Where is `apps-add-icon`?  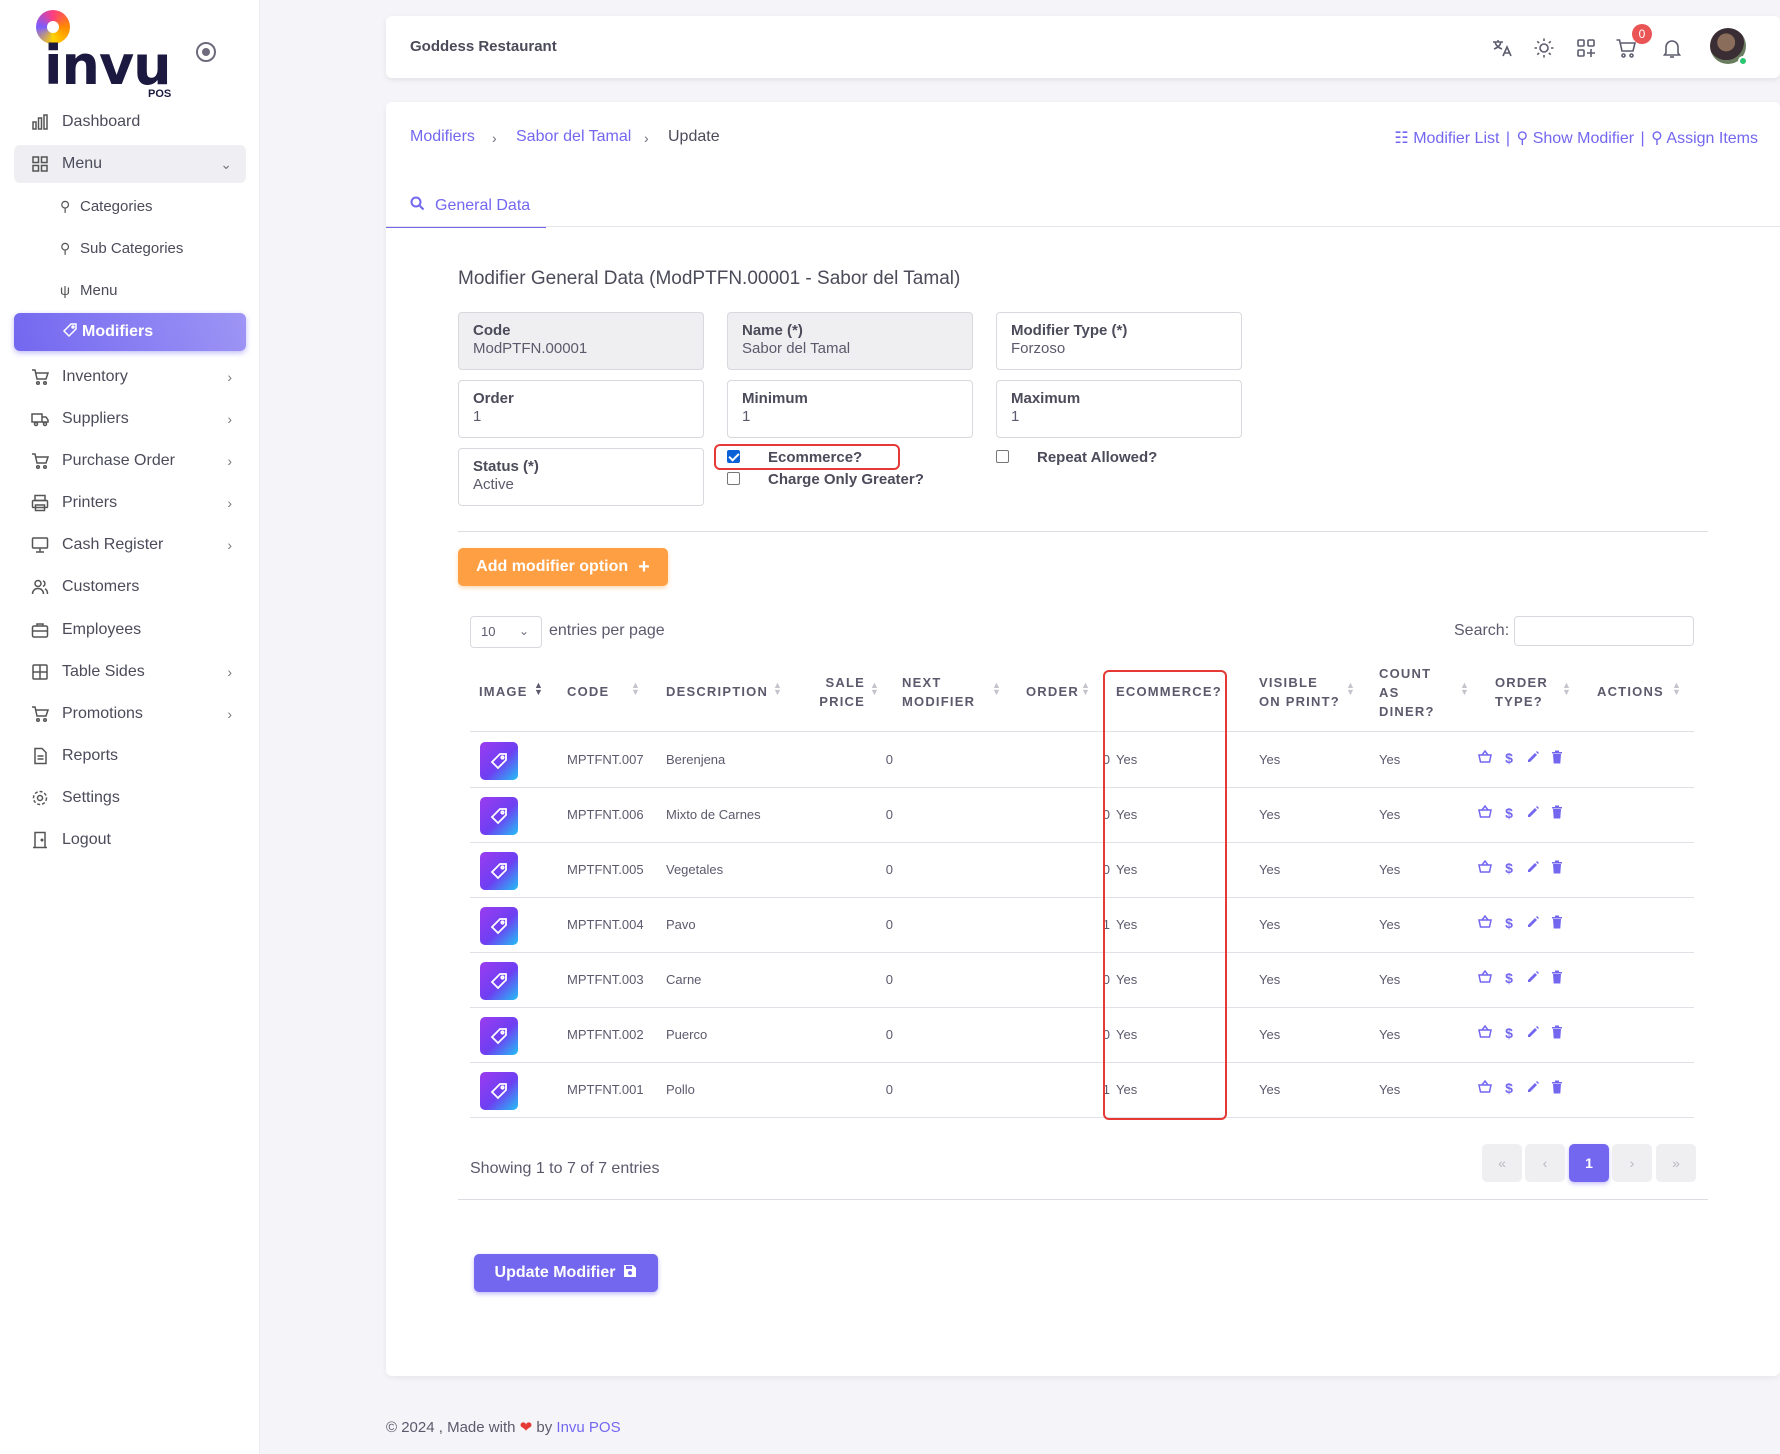
apps-add-icon is located at coordinates (1586, 48).